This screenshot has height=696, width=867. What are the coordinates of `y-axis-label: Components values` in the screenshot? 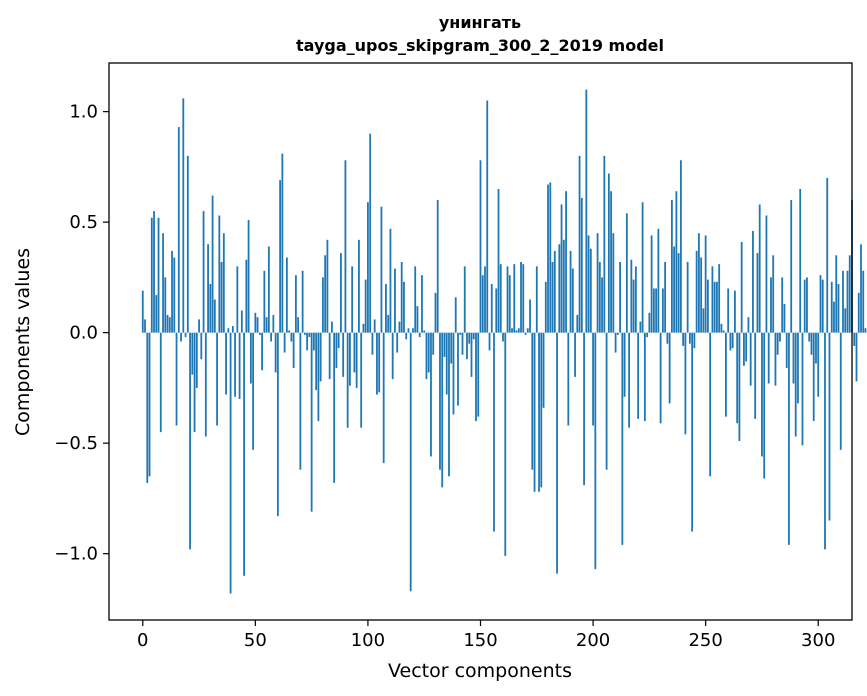 It's located at (23, 342).